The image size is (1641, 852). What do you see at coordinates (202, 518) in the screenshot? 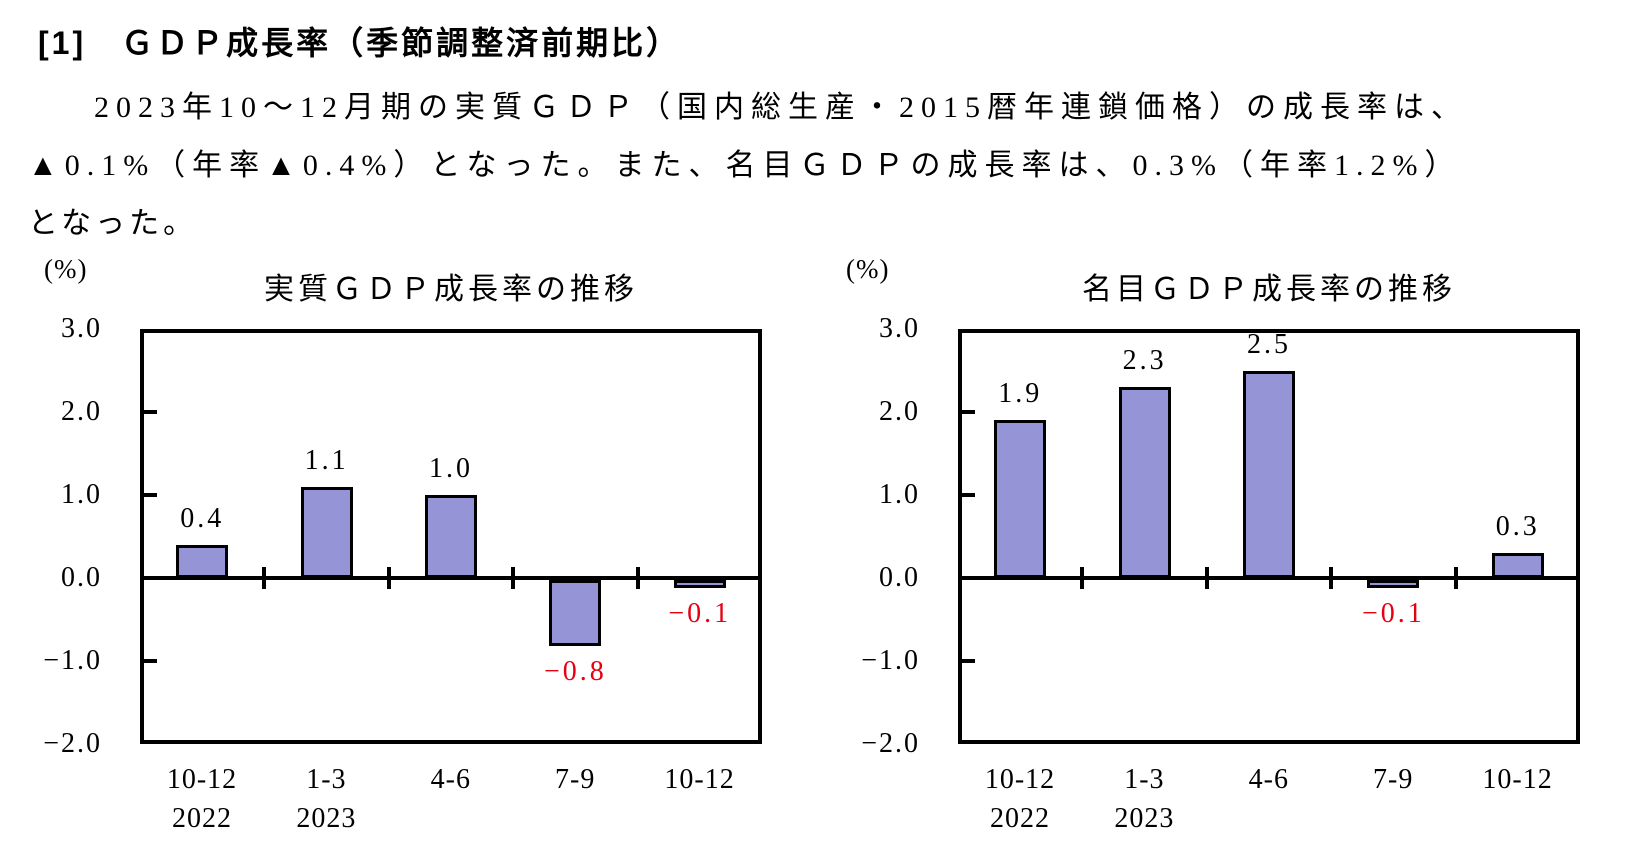
I see `bar-value-label: 0.4` at bounding box center [202, 518].